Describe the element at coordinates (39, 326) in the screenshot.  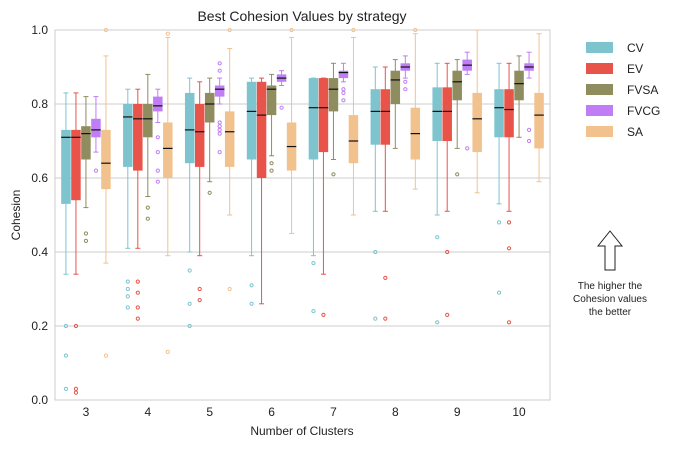
I see `y-tick-label: 0.2` at that location.